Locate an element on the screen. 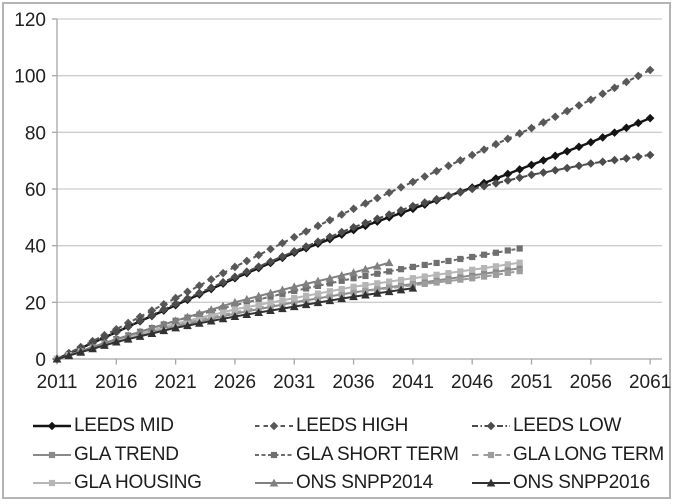  y-tick-label: 80 is located at coordinates (35, 133).